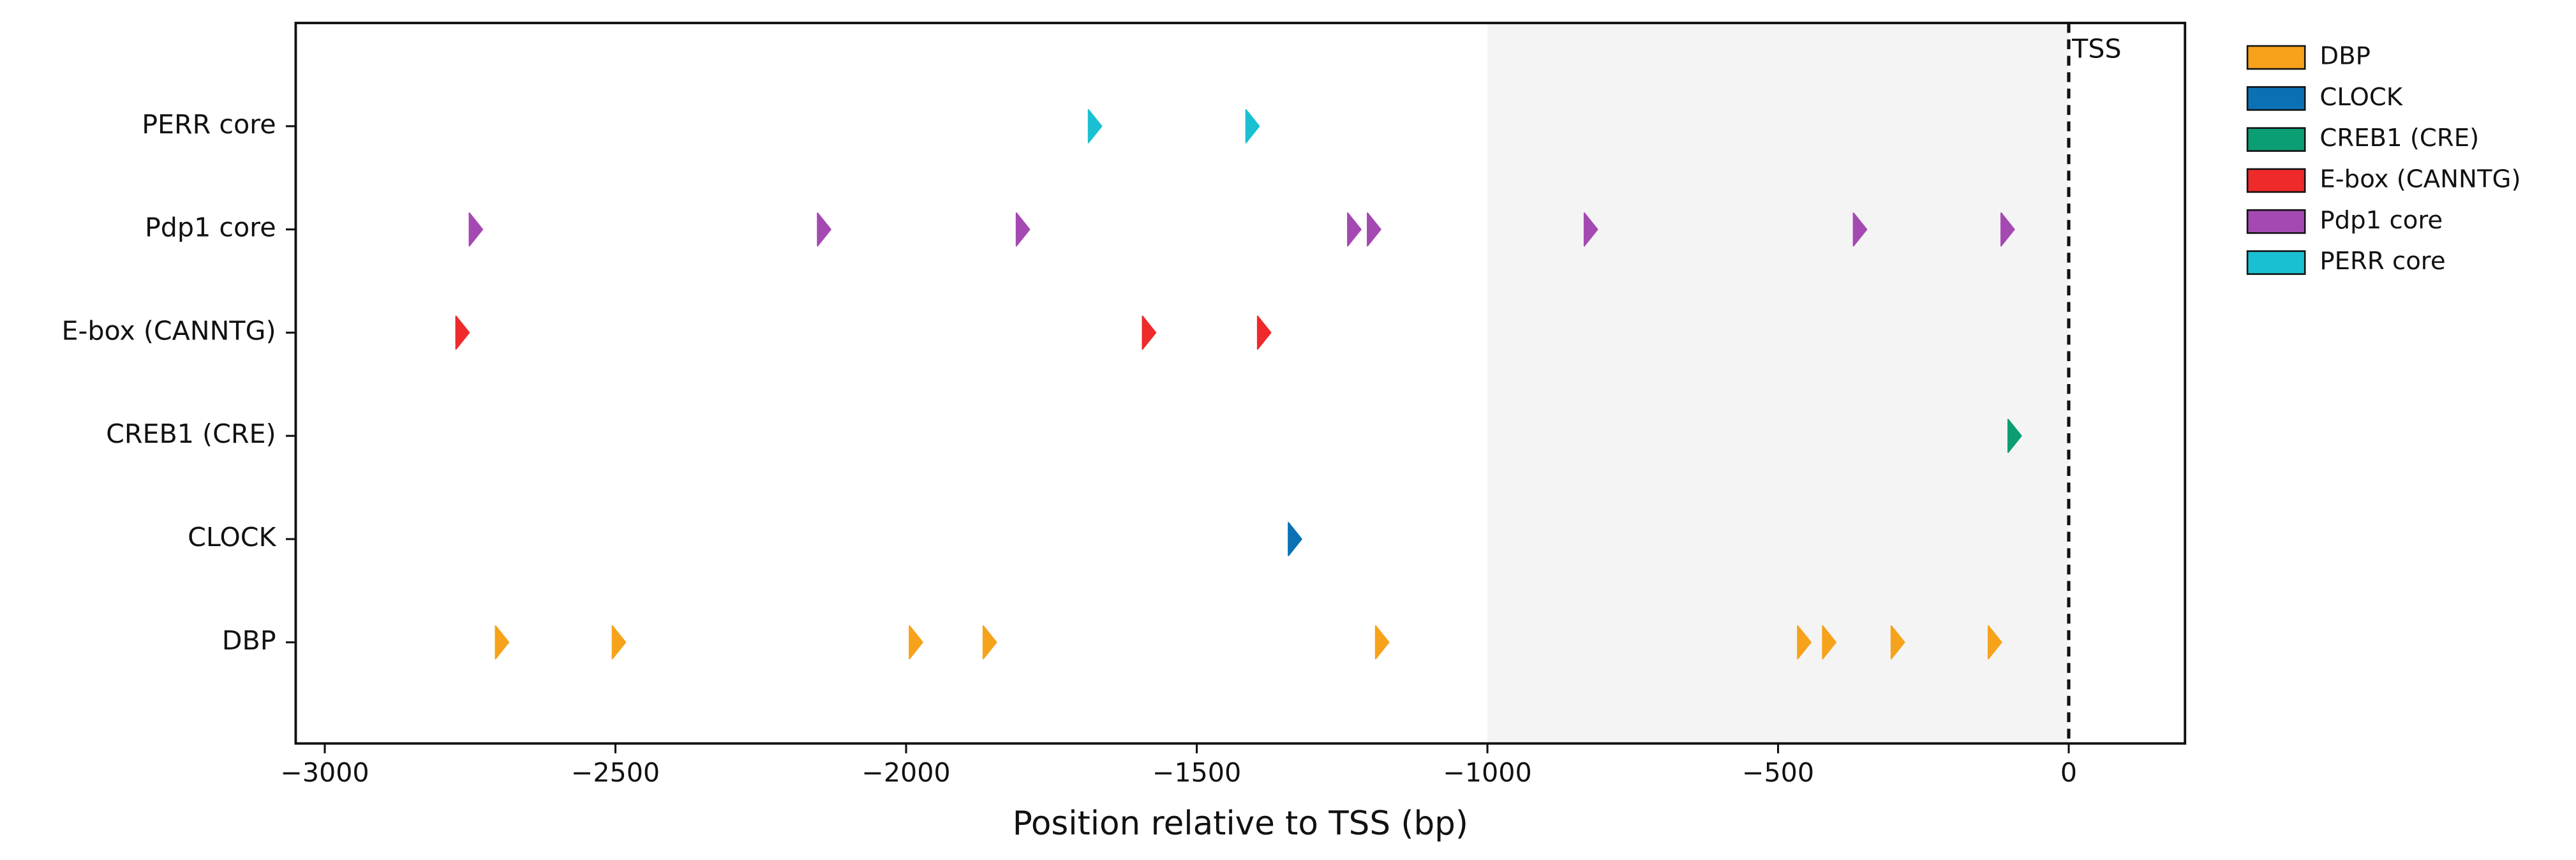 This screenshot has width=2576, height=860. I want to click on x-tick-label: 0, so click(2068, 773).